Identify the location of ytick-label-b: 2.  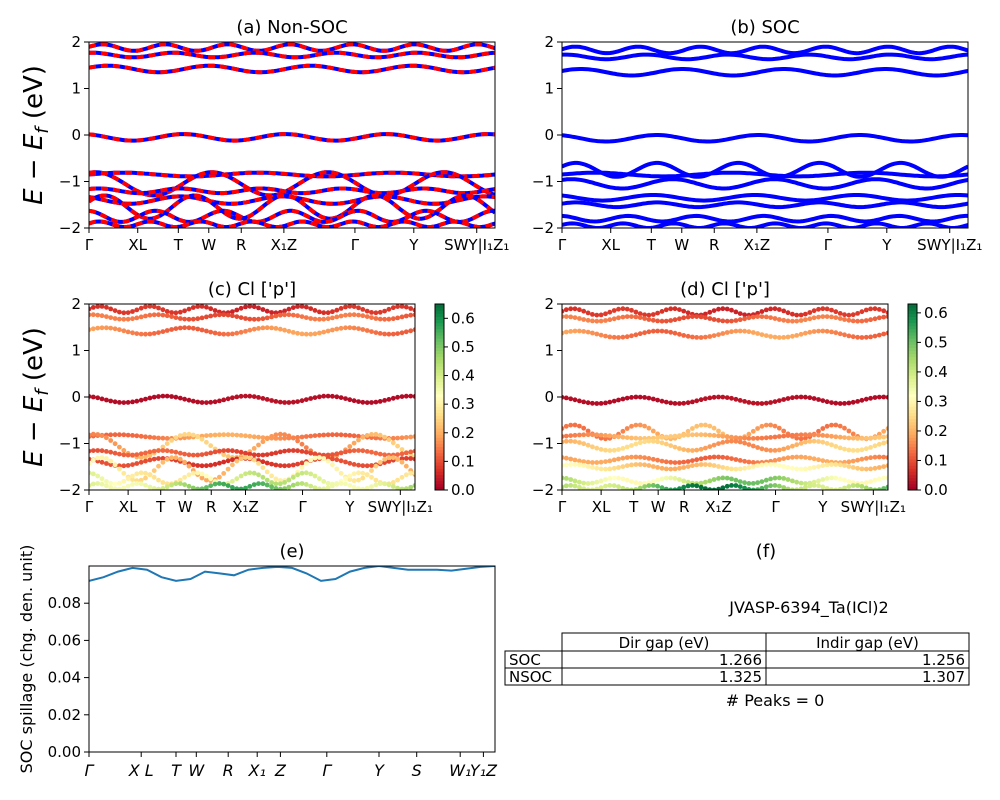
(549, 42).